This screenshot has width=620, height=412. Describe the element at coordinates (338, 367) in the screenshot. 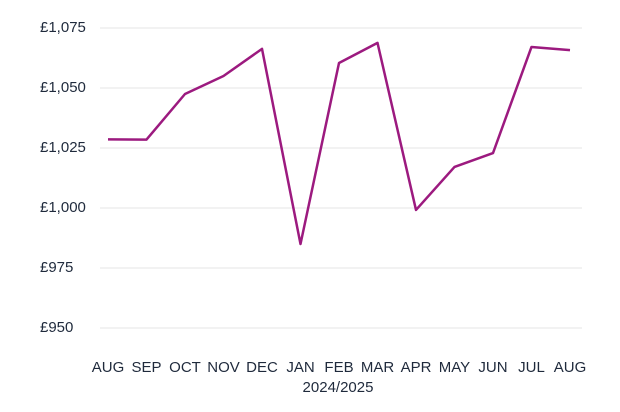

I see `x-tick-label: FEB` at that location.